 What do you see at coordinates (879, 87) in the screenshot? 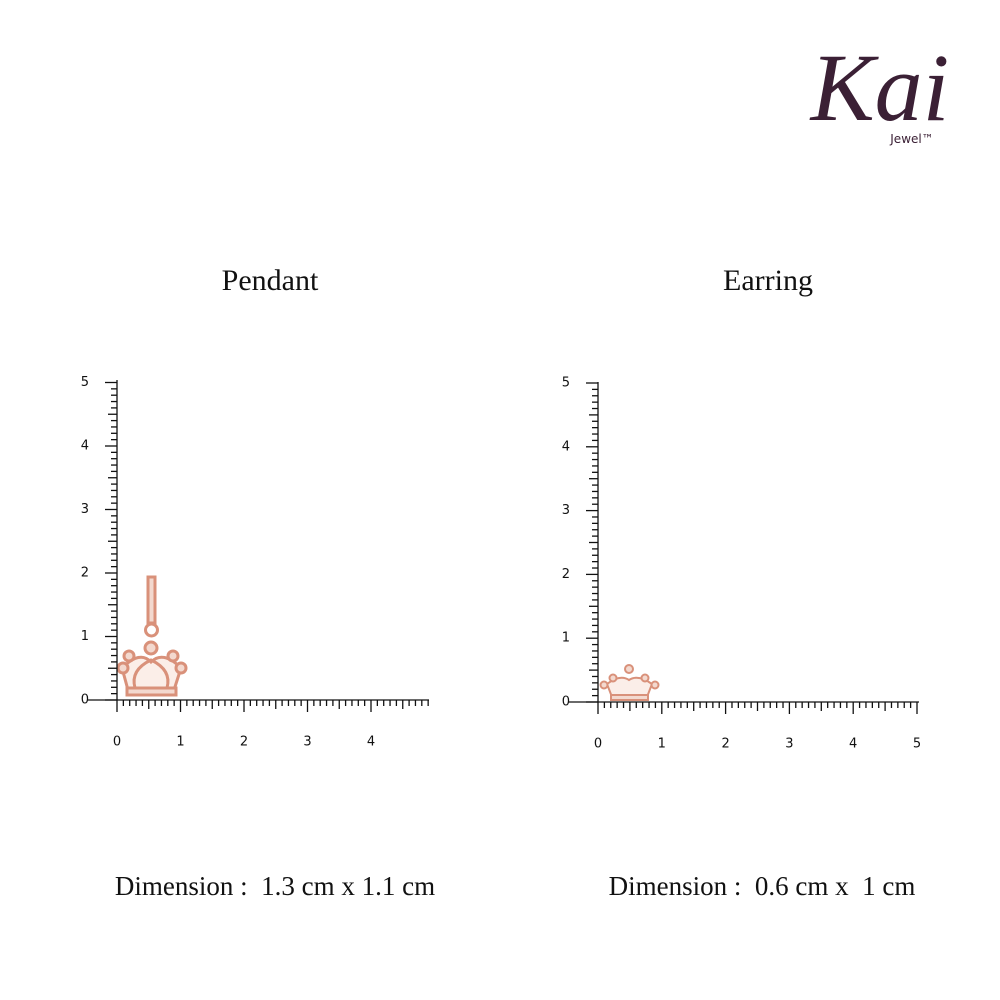
I see `logo-brand: Kai` at bounding box center [879, 87].